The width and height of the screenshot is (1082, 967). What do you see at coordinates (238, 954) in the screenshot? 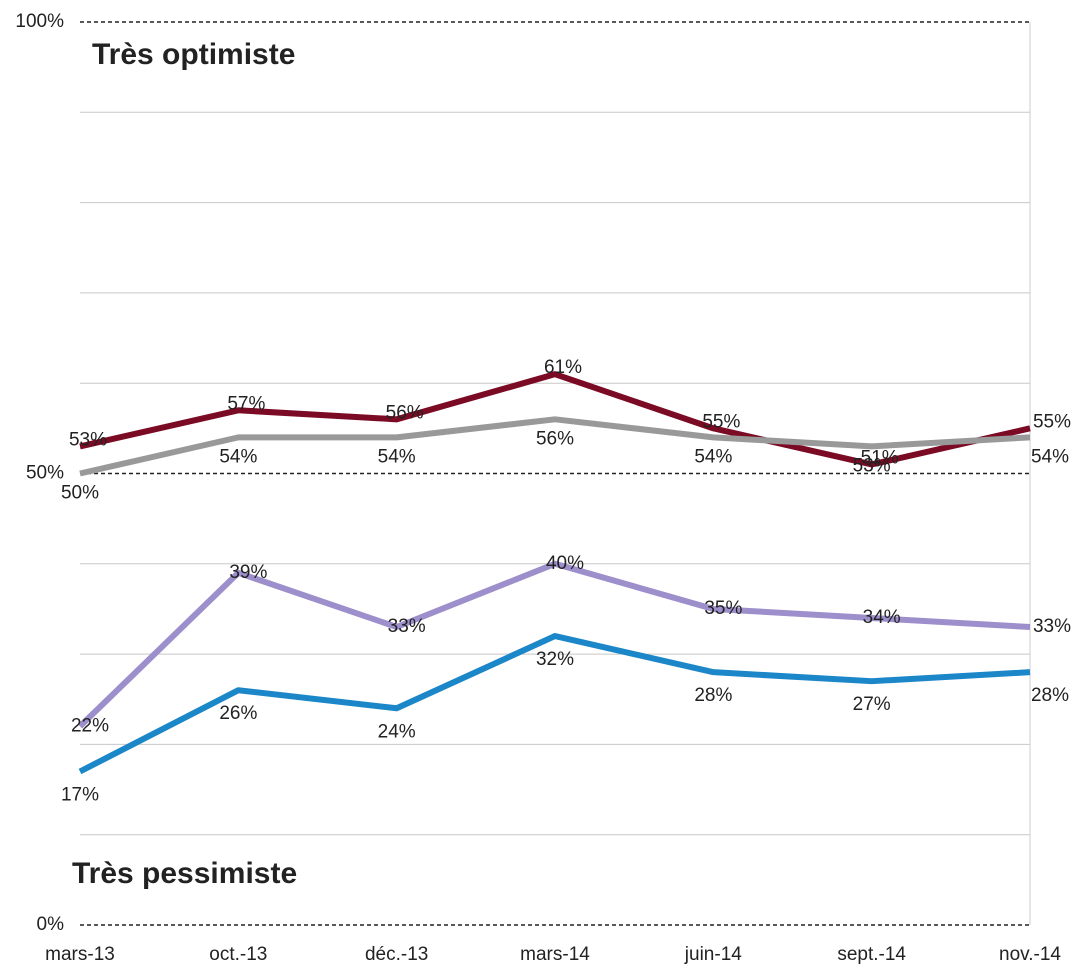
I see `x-tick-label: oct.-13` at bounding box center [238, 954].